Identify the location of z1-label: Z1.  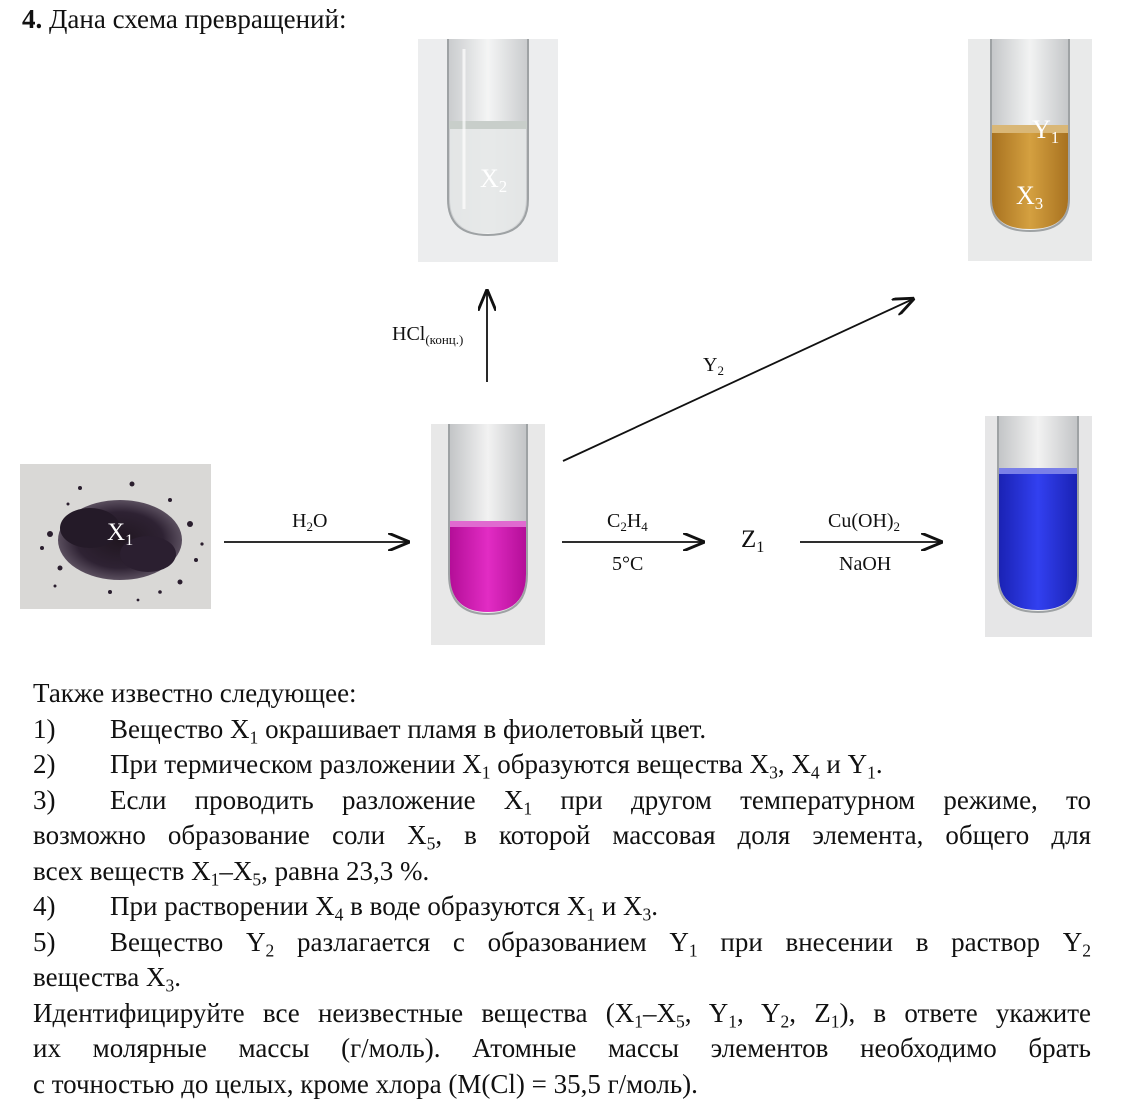
(753, 541).